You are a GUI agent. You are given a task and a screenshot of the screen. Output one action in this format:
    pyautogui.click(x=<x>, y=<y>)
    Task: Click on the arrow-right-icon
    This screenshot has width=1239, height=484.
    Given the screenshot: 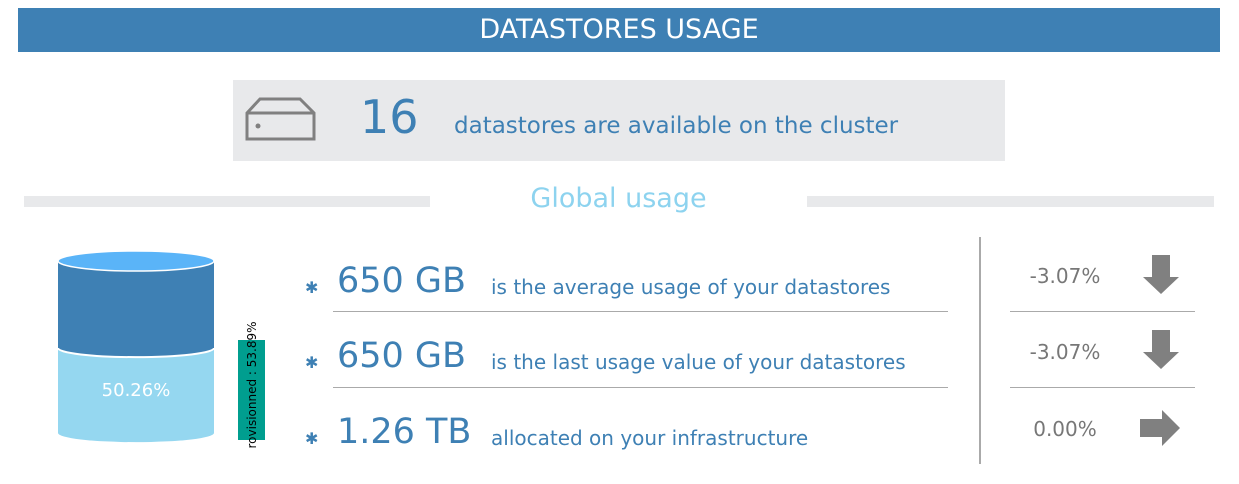 What is the action you would take?
    pyautogui.click(x=1160, y=428)
    